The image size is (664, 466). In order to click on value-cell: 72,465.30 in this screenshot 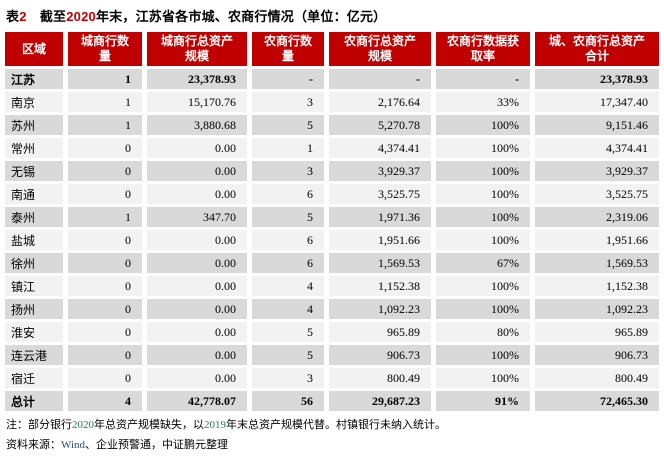, I will do `click(597, 401)`.